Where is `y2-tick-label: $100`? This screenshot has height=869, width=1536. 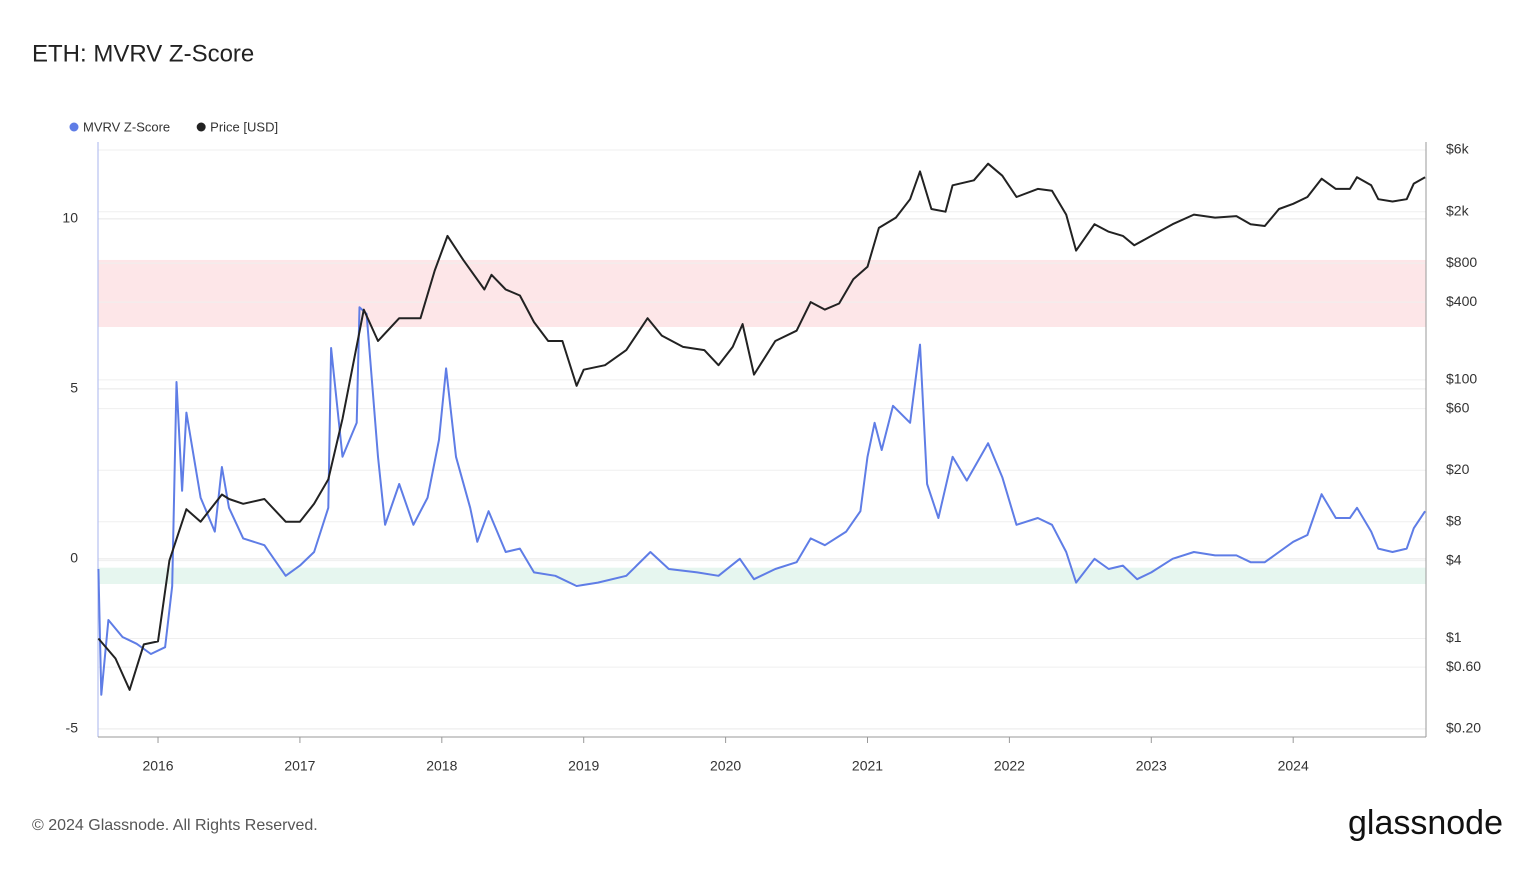 y2-tick-label: $100 is located at coordinates (1461, 379).